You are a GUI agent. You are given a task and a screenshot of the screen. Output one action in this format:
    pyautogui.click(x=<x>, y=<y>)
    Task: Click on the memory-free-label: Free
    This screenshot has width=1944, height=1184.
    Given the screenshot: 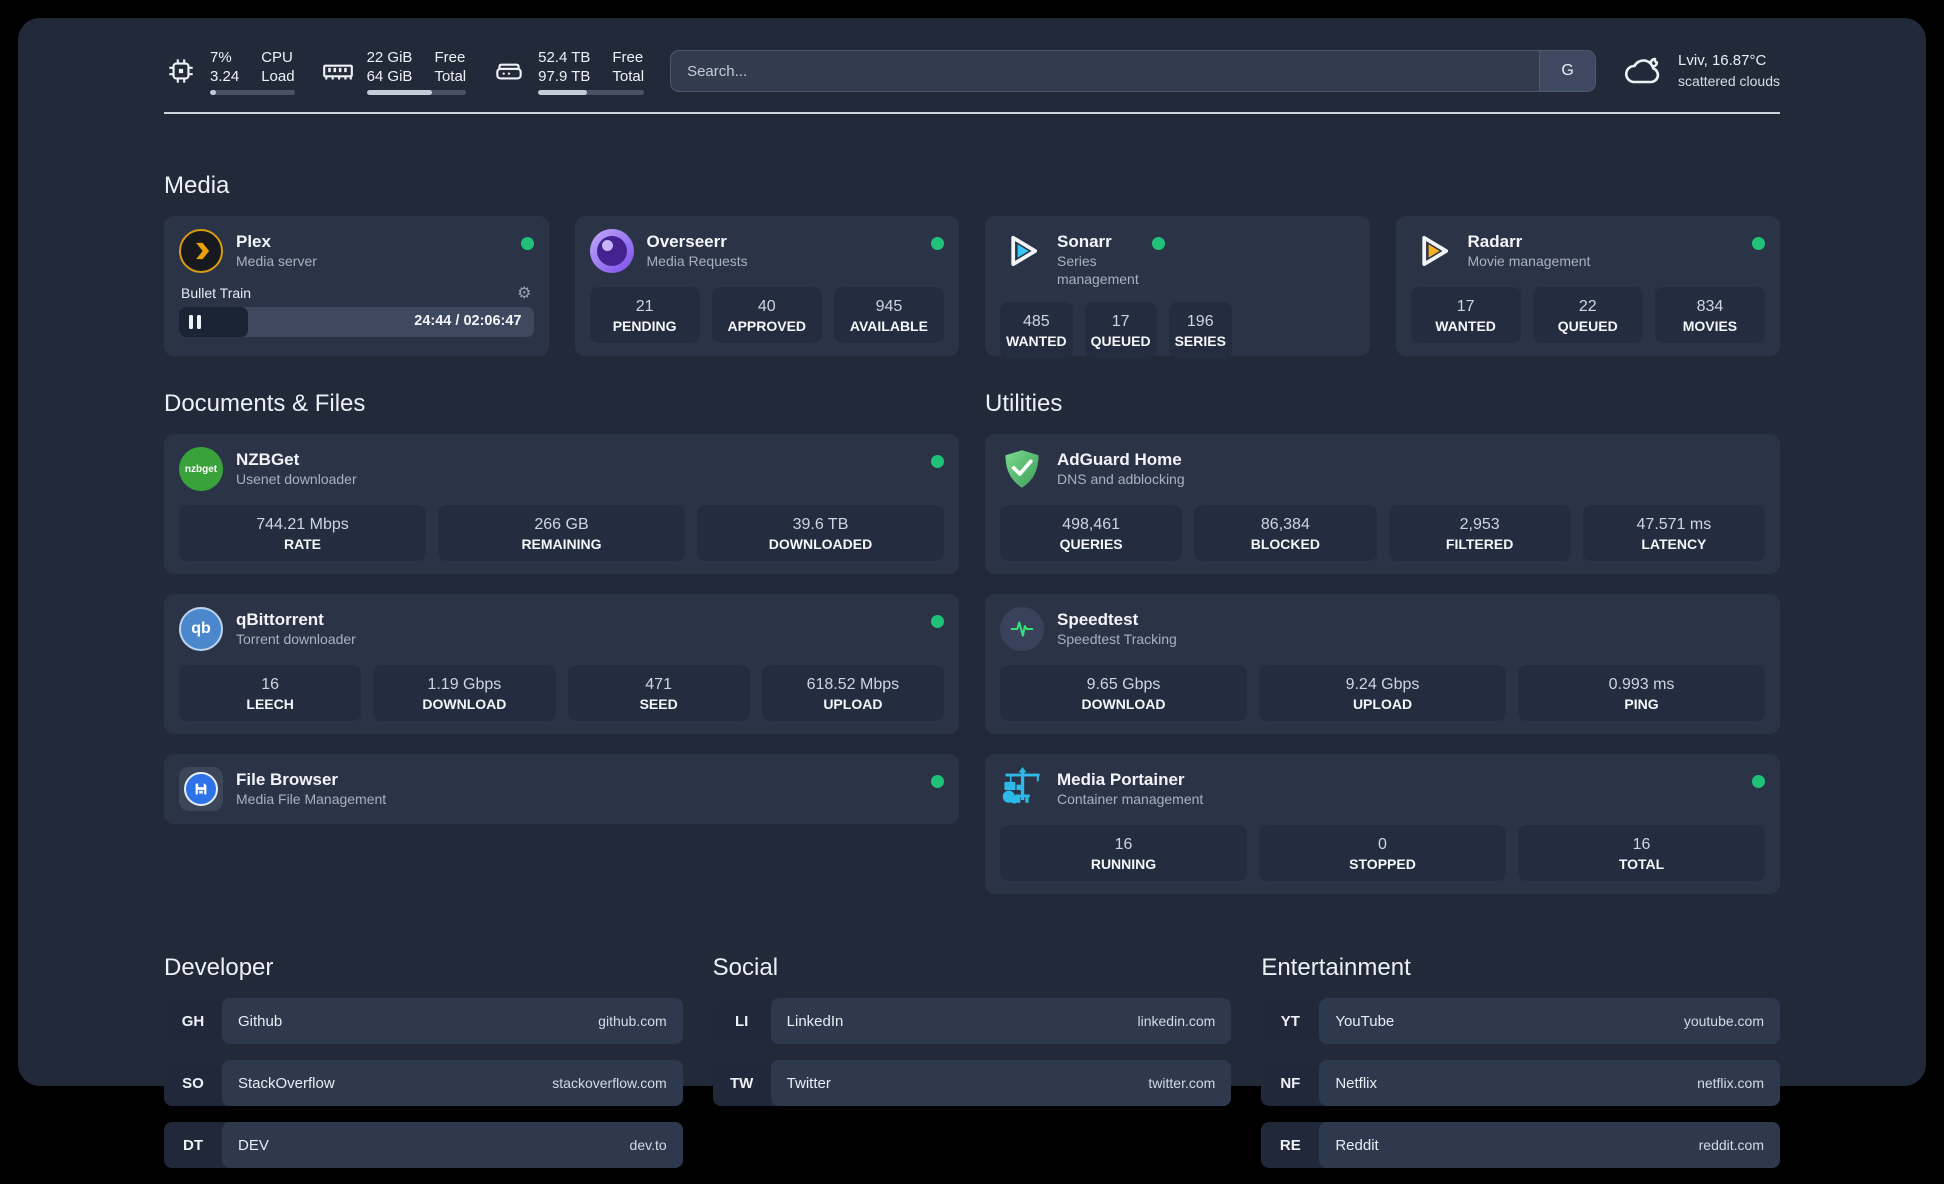 What is the action you would take?
    pyautogui.click(x=450, y=57)
    